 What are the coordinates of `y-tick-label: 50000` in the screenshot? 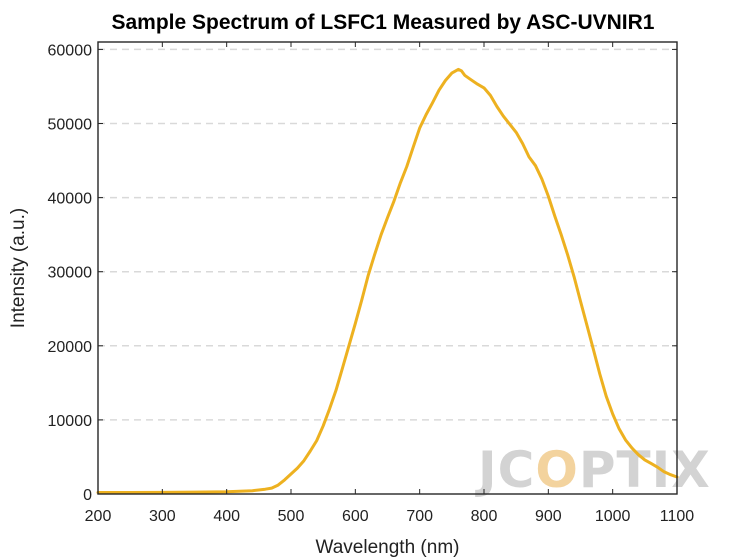 It's located at (70, 125).